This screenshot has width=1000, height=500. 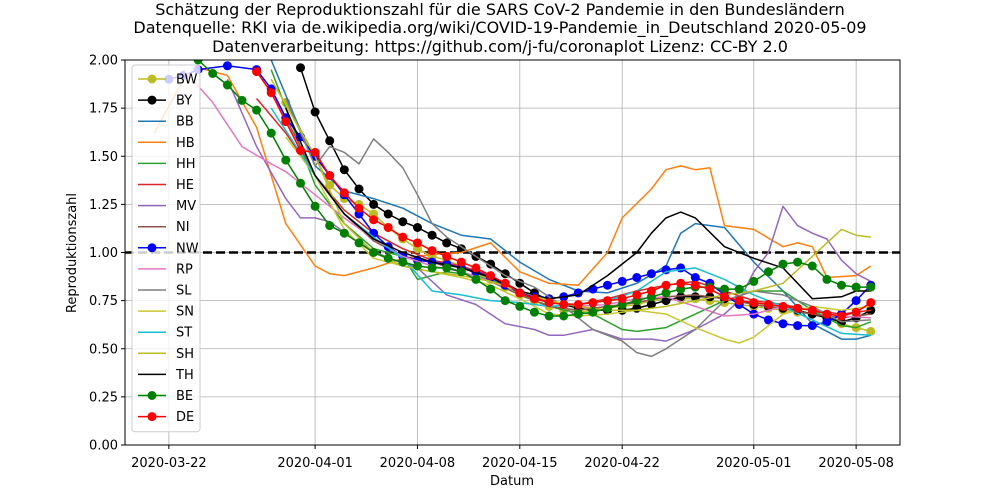 What do you see at coordinates (187, 248) in the screenshot?
I see `legend-label-nw: NW` at bounding box center [187, 248].